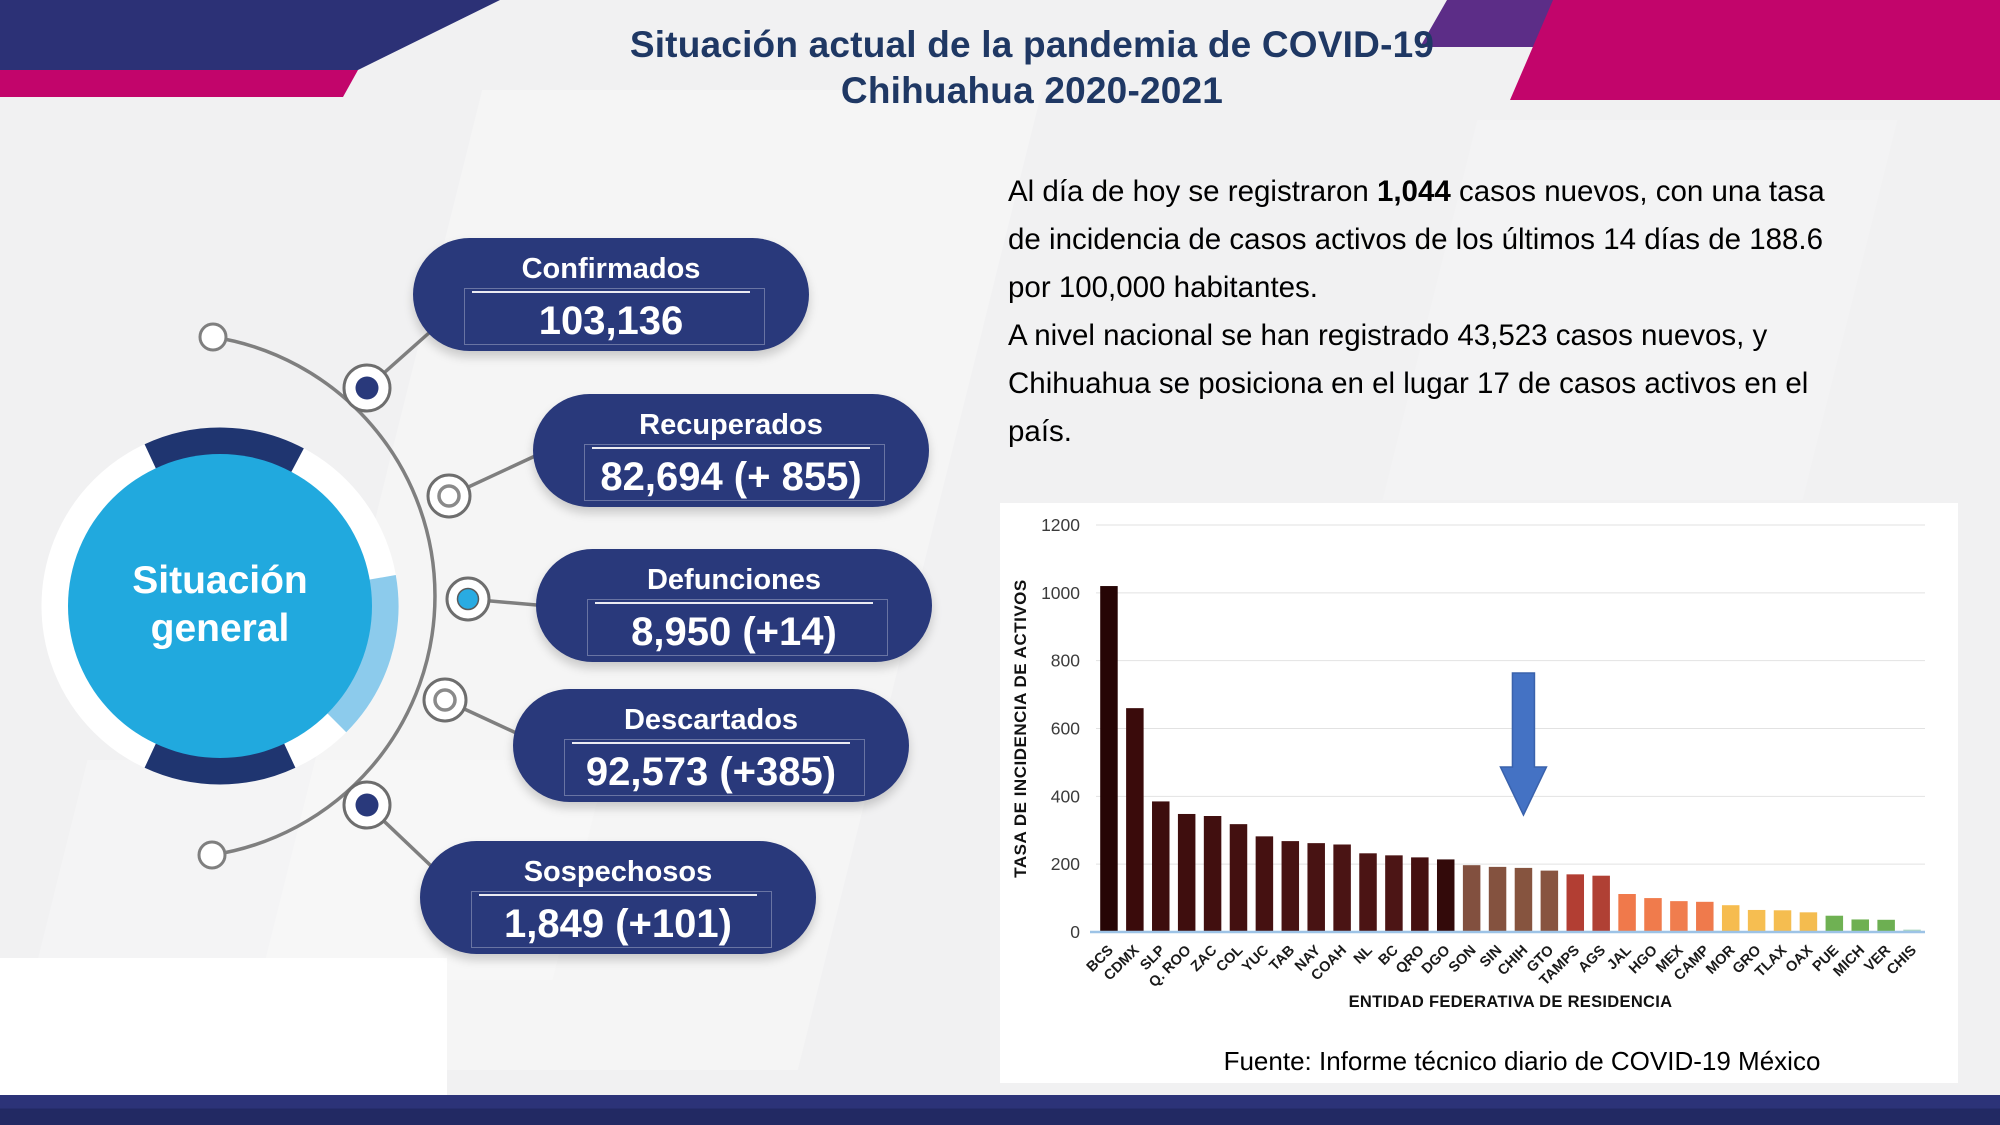 The image size is (2000, 1125). What do you see at coordinates (223, 1026) in the screenshot?
I see `decor-bottom-left-white` at bounding box center [223, 1026].